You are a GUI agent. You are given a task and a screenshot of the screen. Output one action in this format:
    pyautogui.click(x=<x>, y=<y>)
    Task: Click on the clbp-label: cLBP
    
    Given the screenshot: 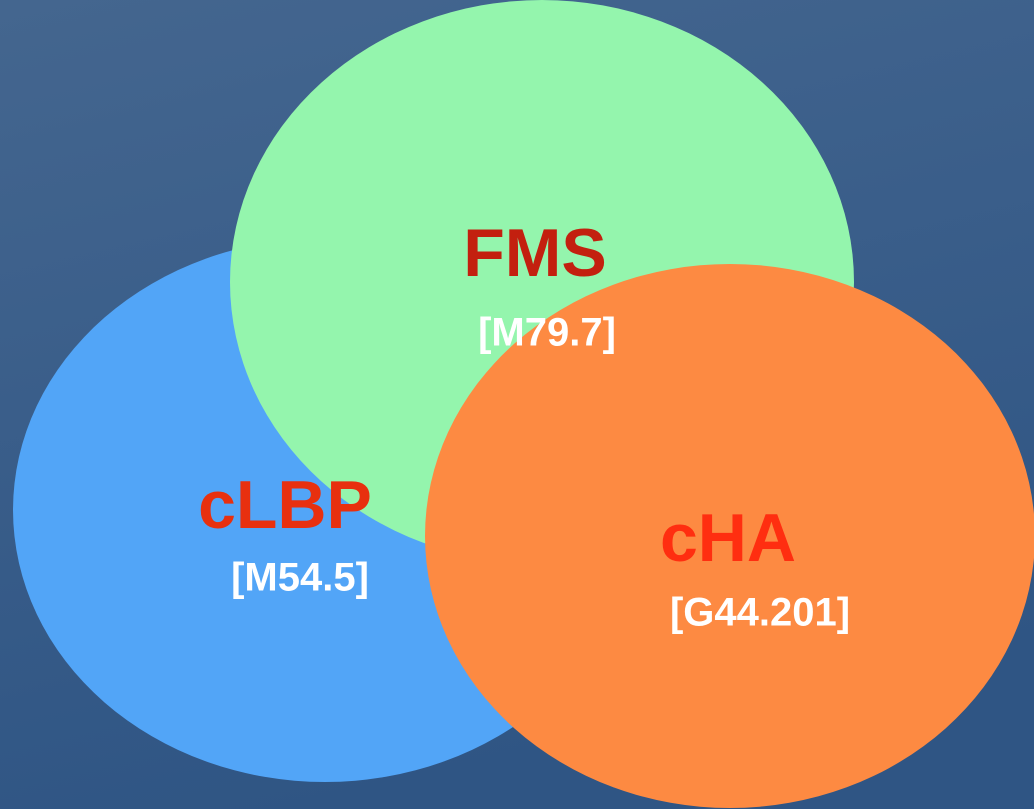 What is the action you would take?
    pyautogui.click(x=285, y=505)
    